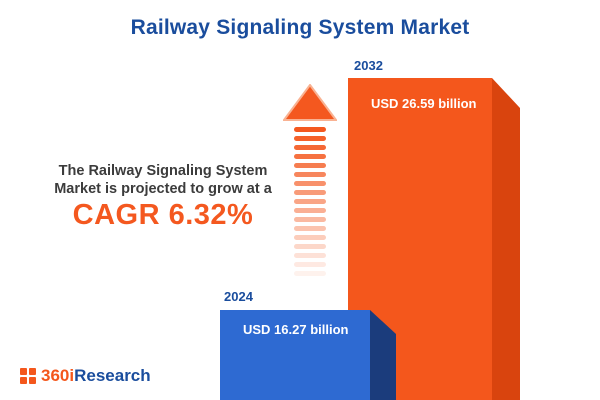  I want to click on logo-suffix: Research, so click(112, 375).